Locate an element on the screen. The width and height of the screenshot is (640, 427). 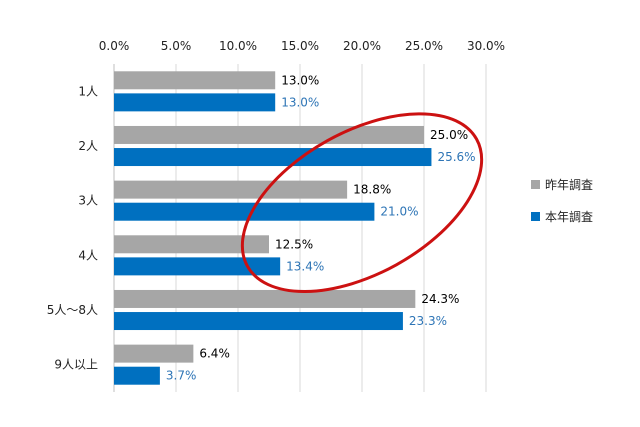
category-label: 2人 is located at coordinates (88, 146).